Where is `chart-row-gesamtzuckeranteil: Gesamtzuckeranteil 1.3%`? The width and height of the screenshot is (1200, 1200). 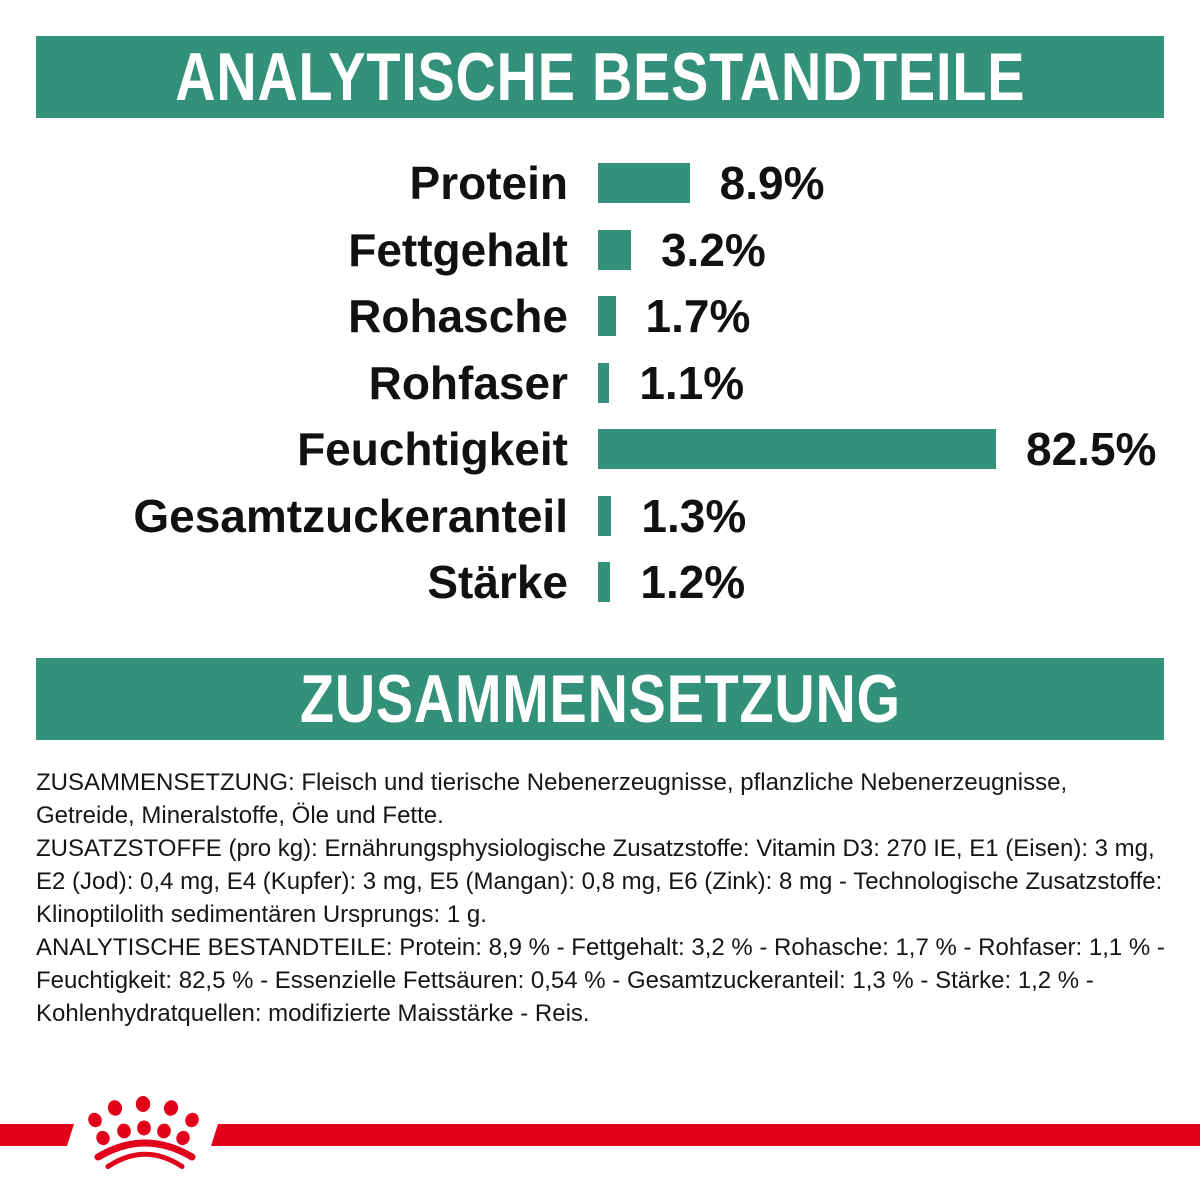
chart-row-gesamtzuckeranteil: Gesamtzuckeranteil 1.3% is located at coordinates (600, 516).